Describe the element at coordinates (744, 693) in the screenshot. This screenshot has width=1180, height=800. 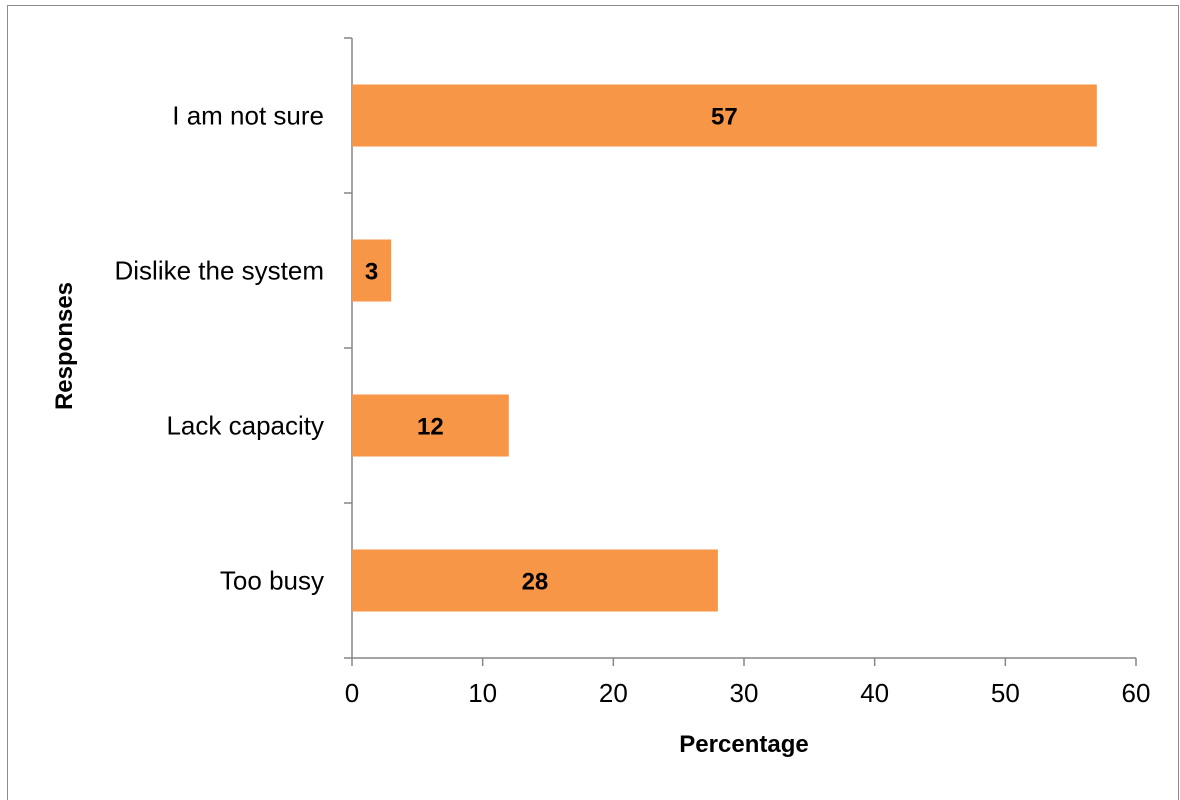
I see `x-tick-label: 30` at that location.